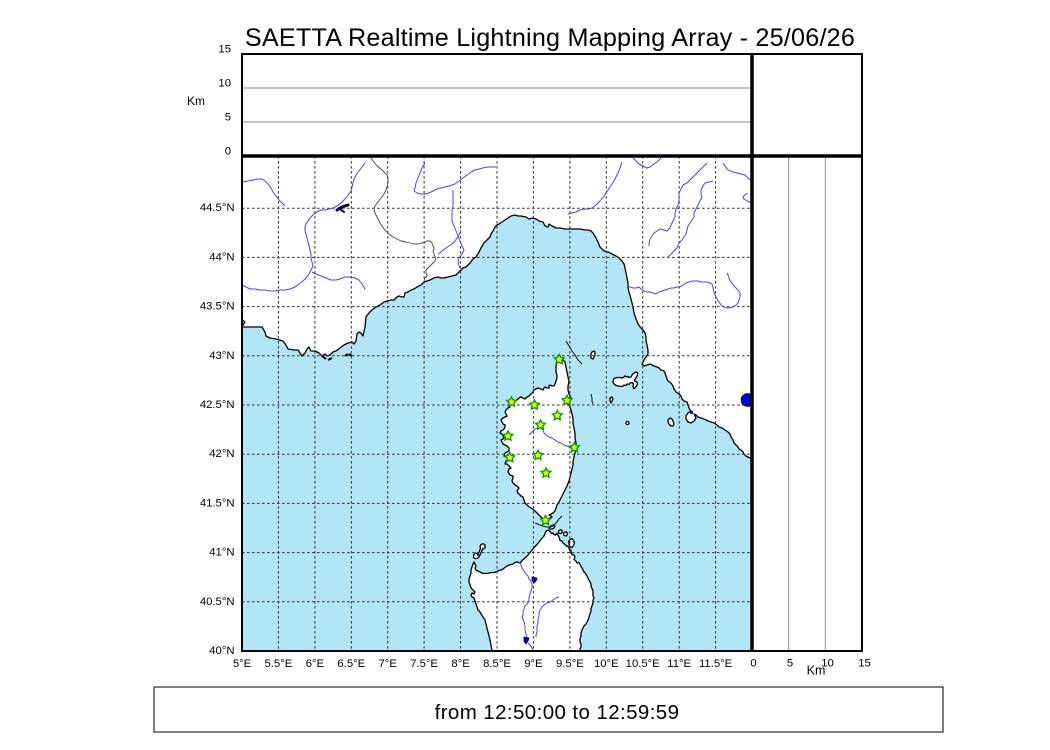  I want to click on svg-text: 8.5°E, so click(497, 664).